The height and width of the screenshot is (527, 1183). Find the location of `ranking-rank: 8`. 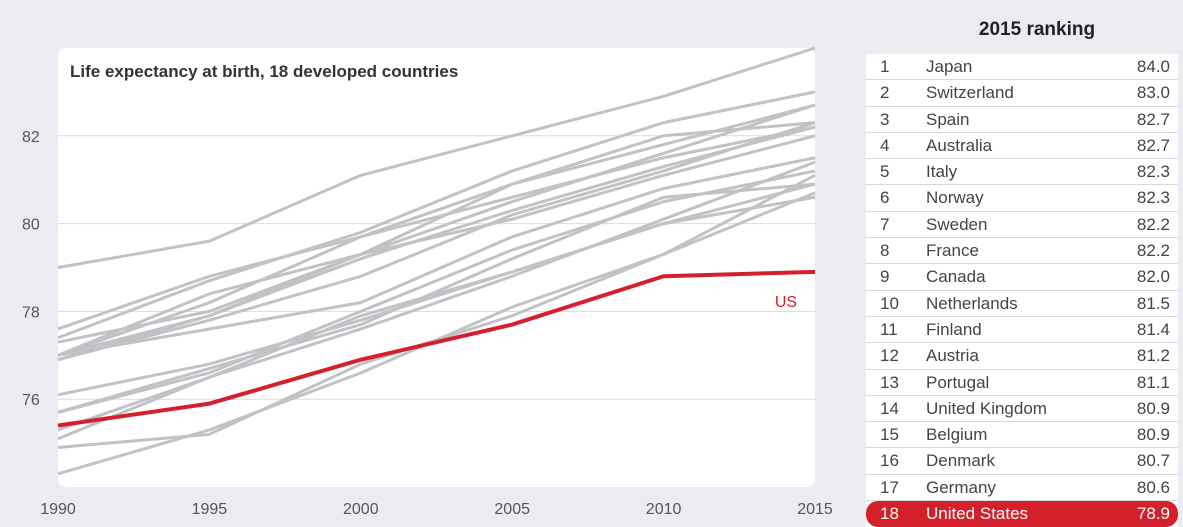

ranking-rank: 8 is located at coordinates (885, 251).